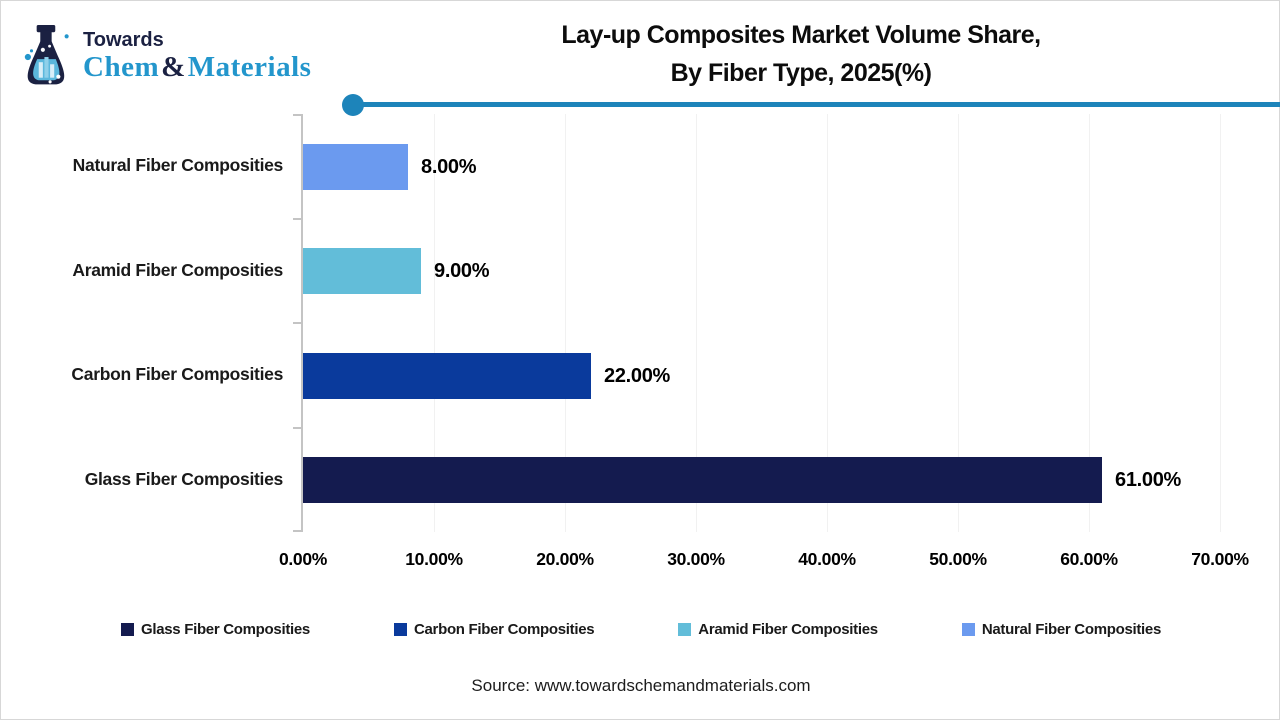 The width and height of the screenshot is (1280, 720). What do you see at coordinates (184, 479) in the screenshot?
I see `category-label-glass: Glass Fiber Composities` at bounding box center [184, 479].